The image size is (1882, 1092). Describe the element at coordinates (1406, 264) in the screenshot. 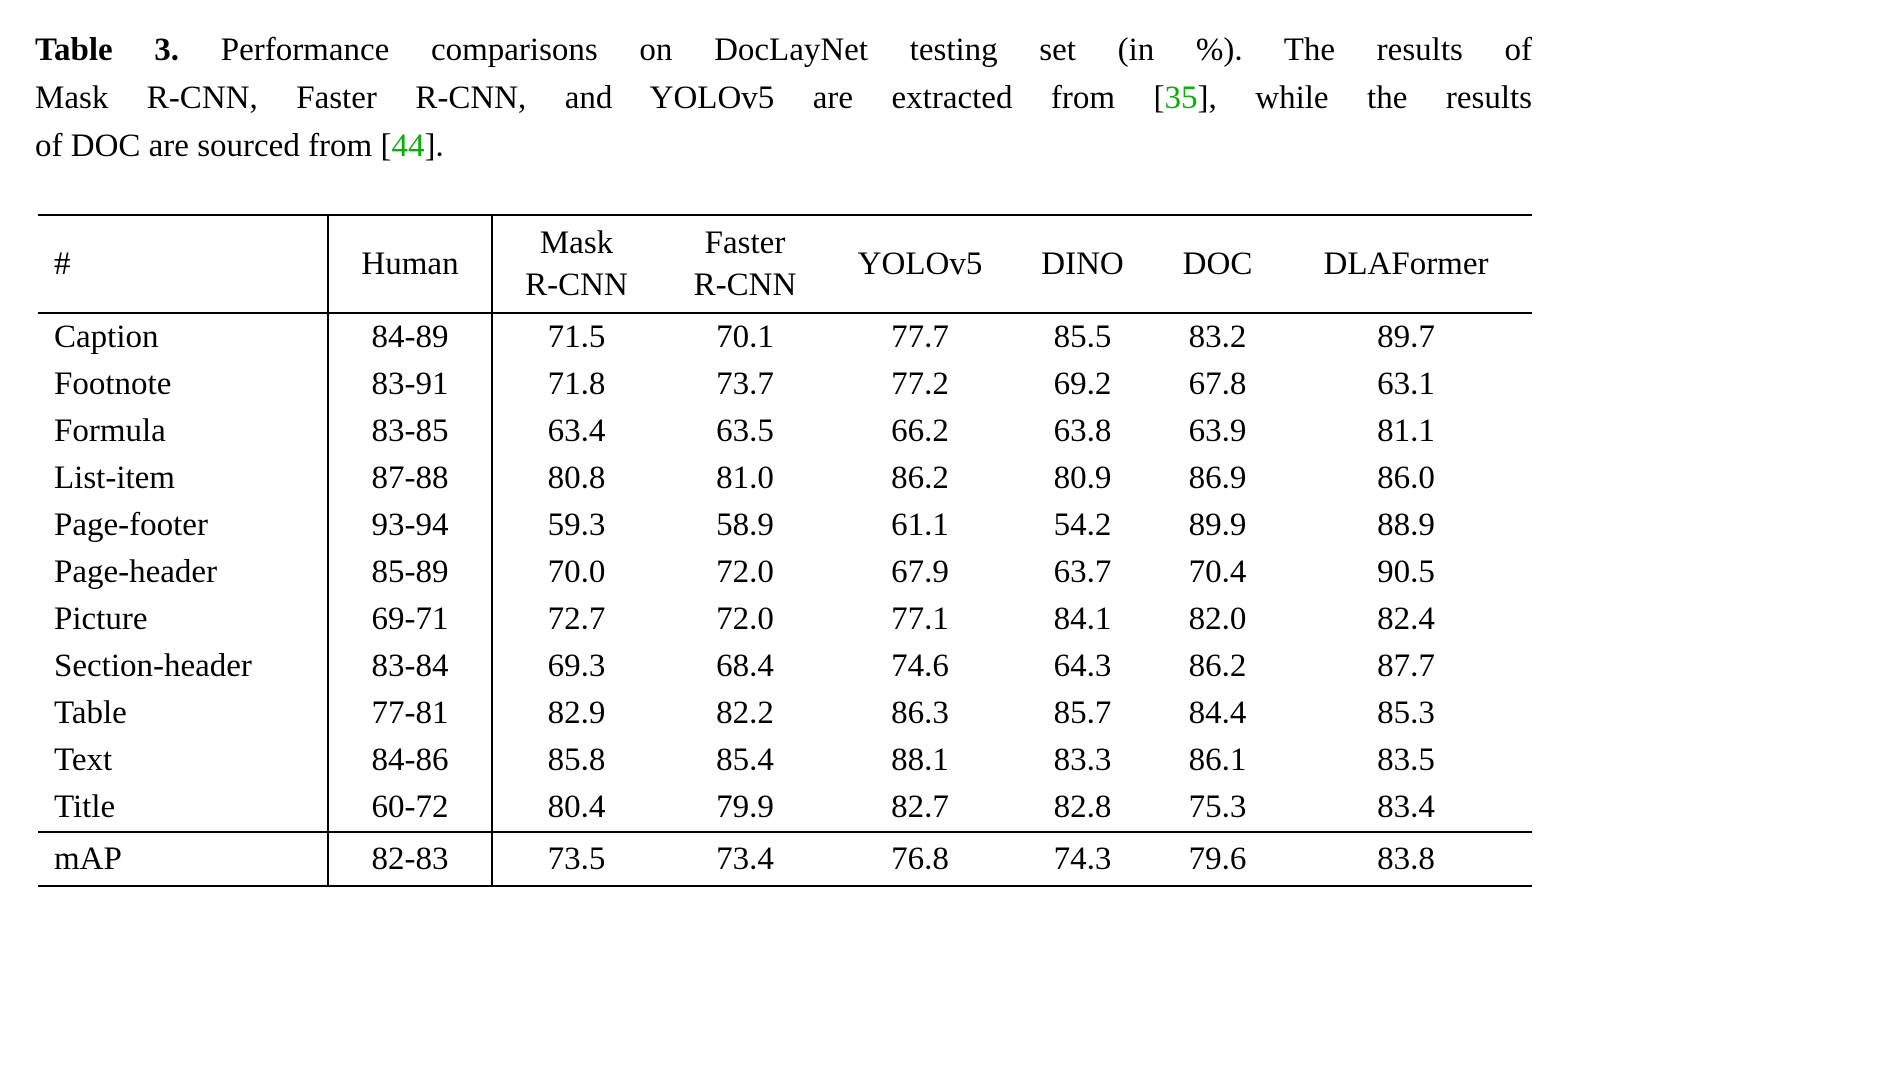

I see `column-header-dlaformer: DLAFormer` at that location.